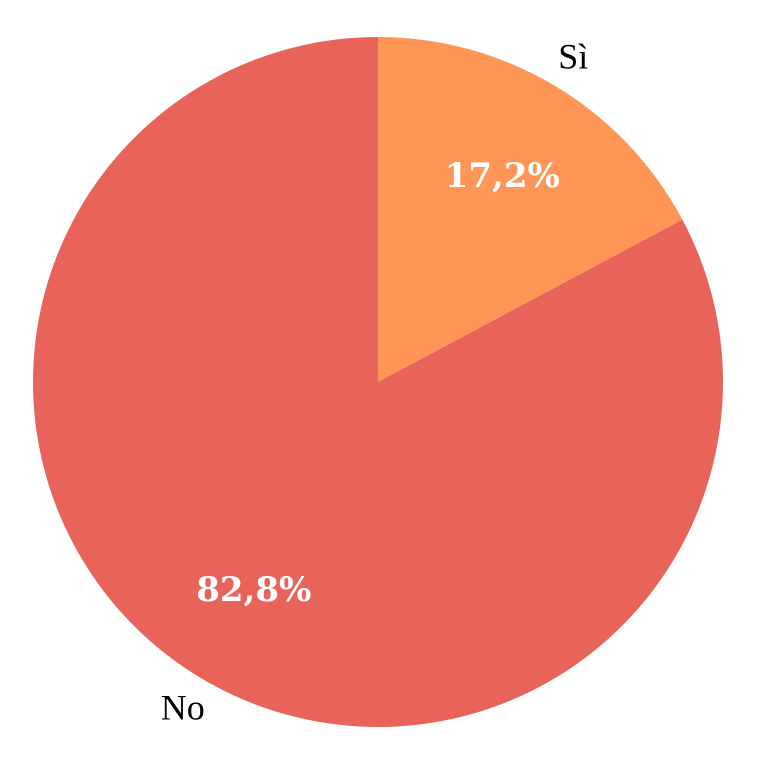  Describe the element at coordinates (183, 707) in the screenshot. I see `slice-category-label: No` at that location.